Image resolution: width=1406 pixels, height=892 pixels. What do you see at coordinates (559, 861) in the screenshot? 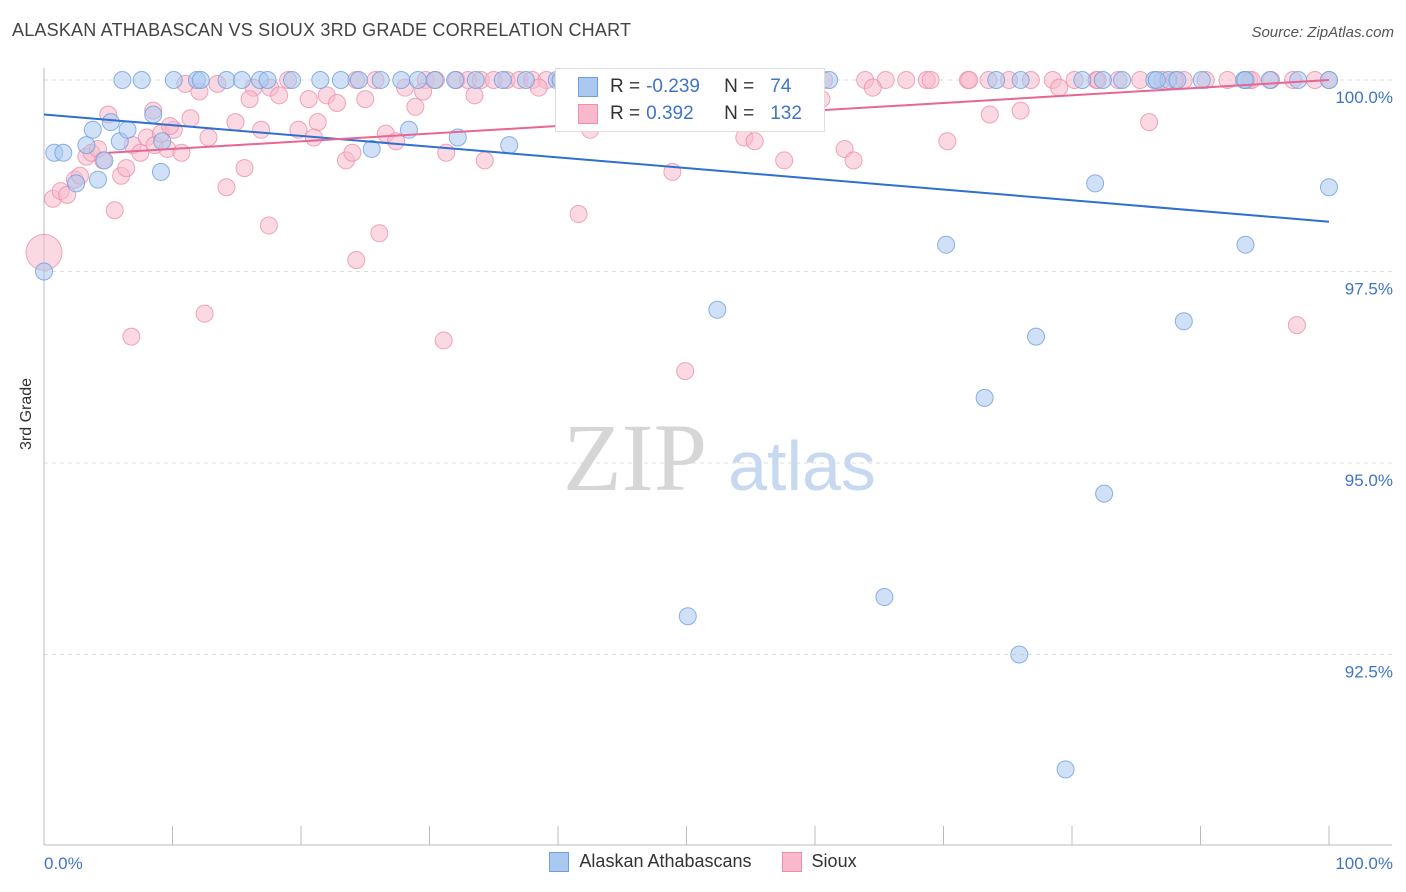
I see `legend-swatch-blue` at bounding box center [559, 861].